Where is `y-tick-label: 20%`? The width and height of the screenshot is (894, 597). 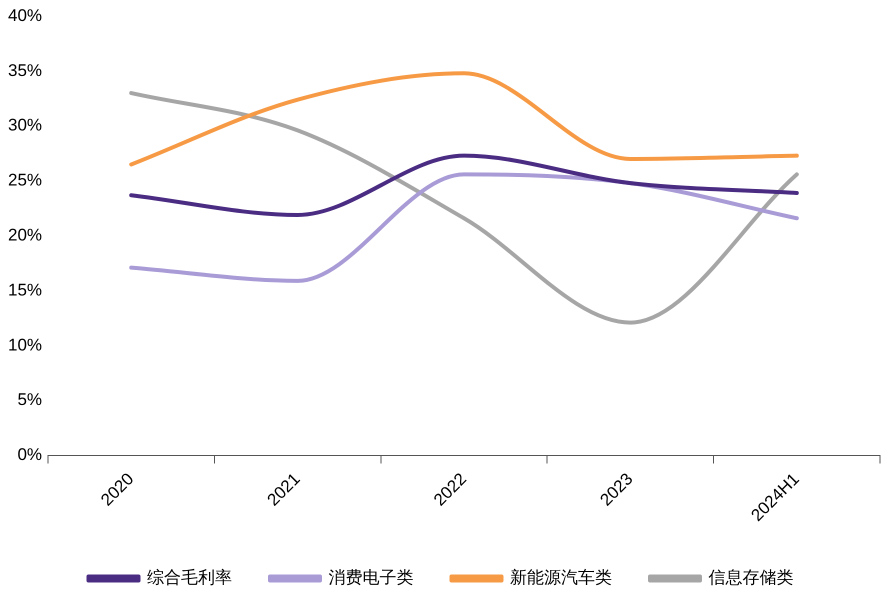 y-tick-label: 20% is located at coordinates (25, 235).